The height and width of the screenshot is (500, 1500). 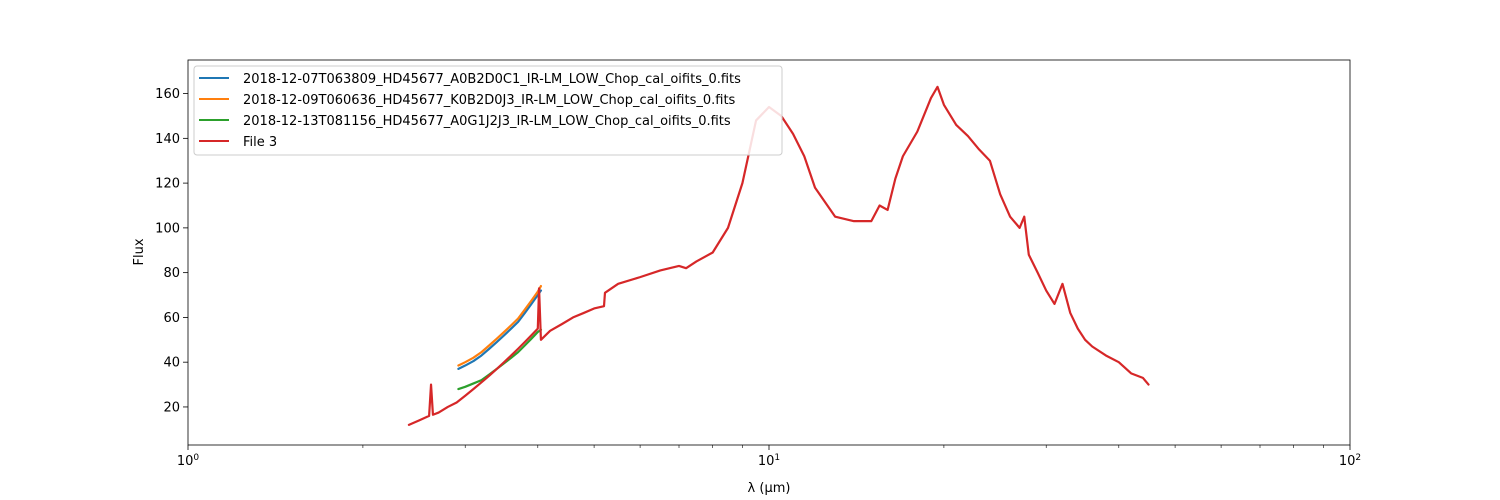 What do you see at coordinates (769, 488) in the screenshot?
I see `x-axis-label: λ (μm)` at bounding box center [769, 488].